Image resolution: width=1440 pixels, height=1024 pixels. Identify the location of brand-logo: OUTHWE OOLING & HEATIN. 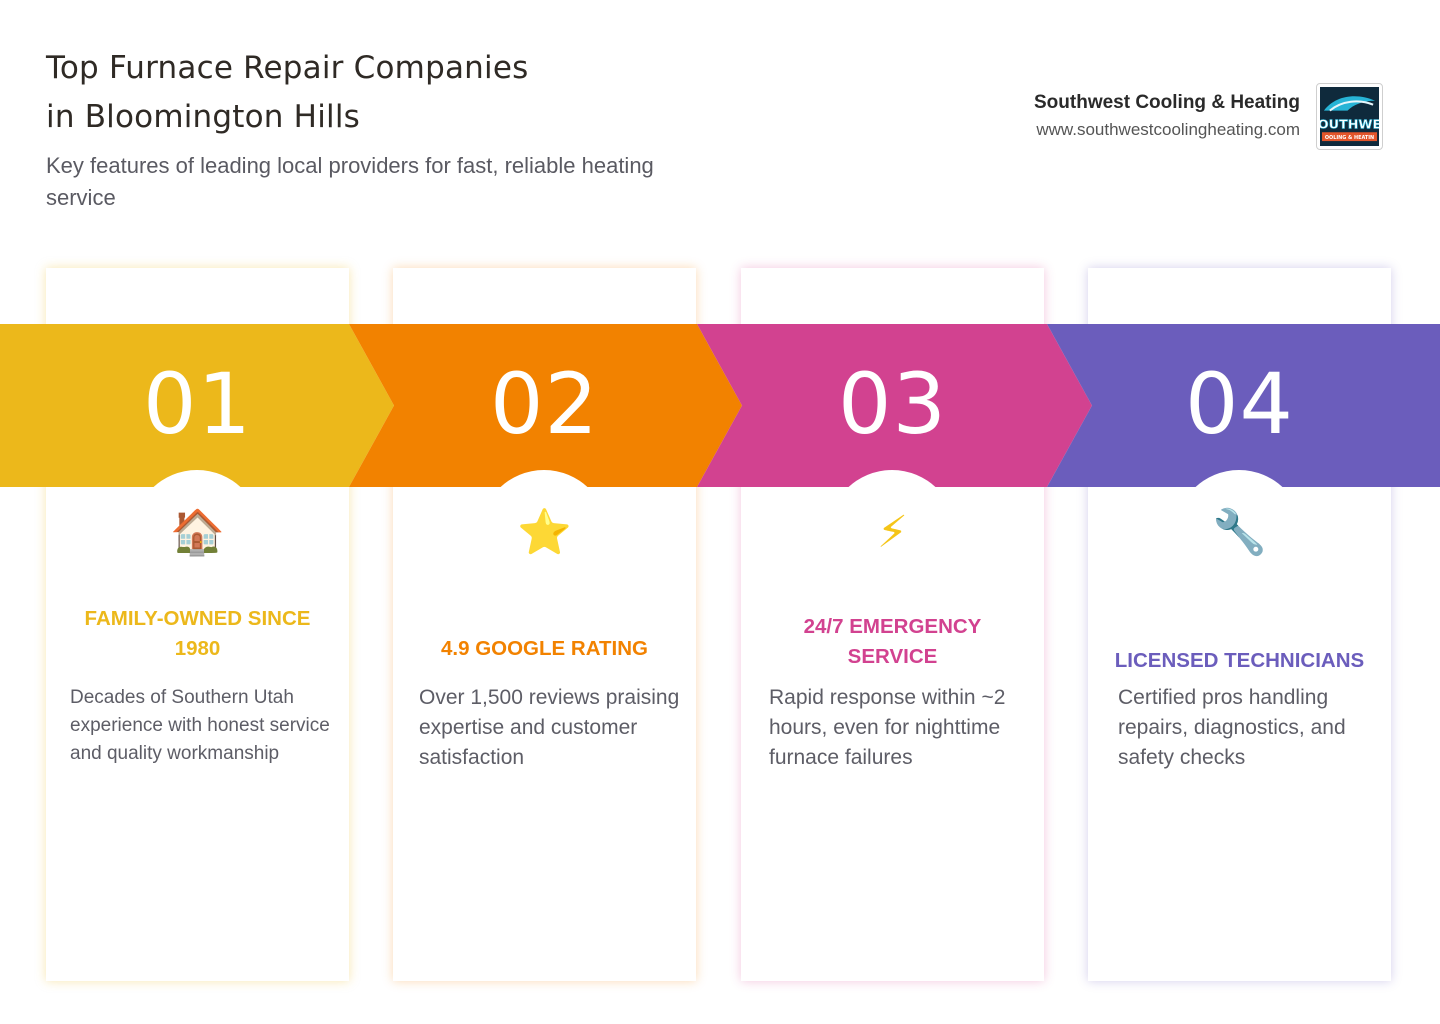
(1349, 116).